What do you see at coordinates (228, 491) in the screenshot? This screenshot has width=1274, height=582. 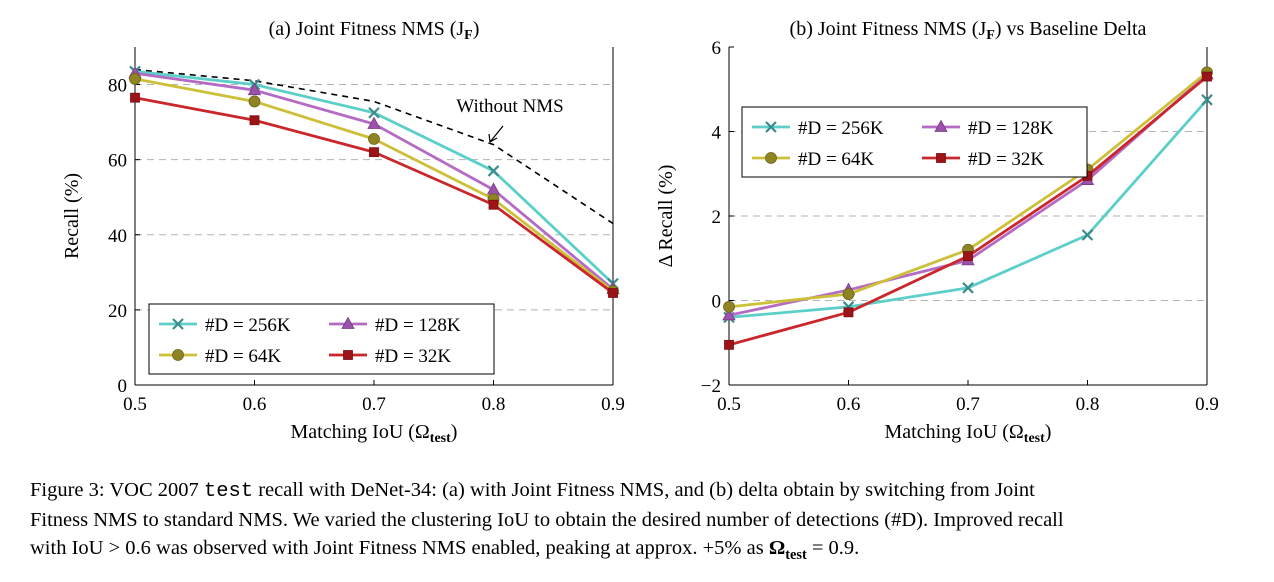 I see `caption-code-test: test` at bounding box center [228, 491].